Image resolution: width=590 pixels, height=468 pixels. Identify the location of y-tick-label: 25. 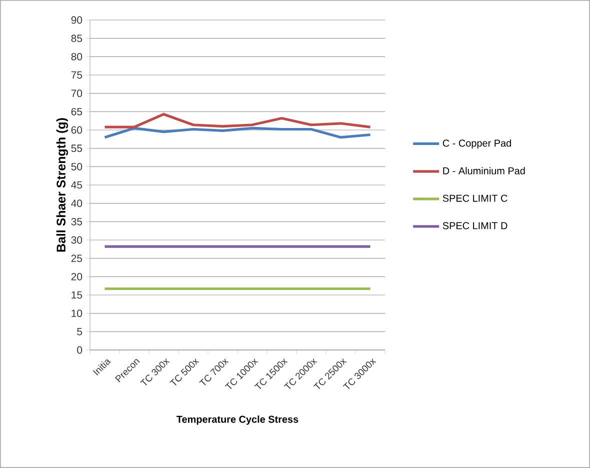
(76, 258).